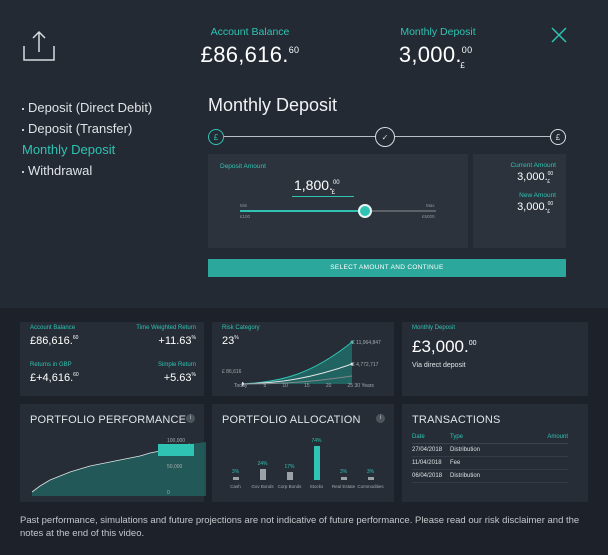 This screenshot has height=555, width=608. What do you see at coordinates (343, 486) in the screenshot?
I see `allocation-category: Real Estate` at bounding box center [343, 486].